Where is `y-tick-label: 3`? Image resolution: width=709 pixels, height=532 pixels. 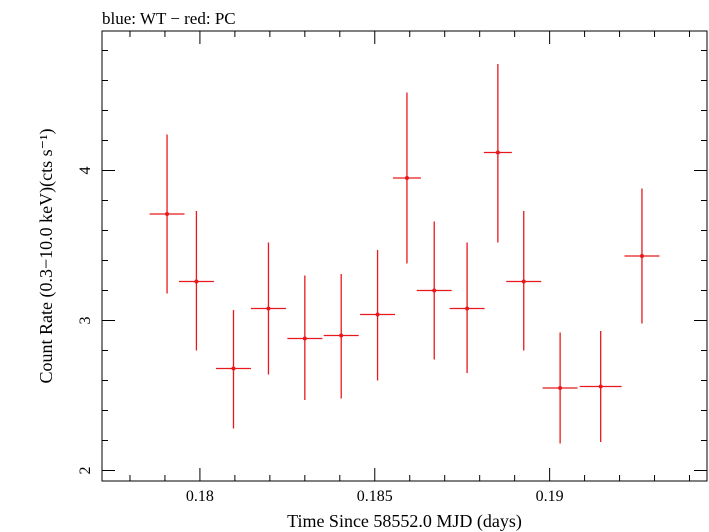 y-tick-label: 3 is located at coordinates (85, 321).